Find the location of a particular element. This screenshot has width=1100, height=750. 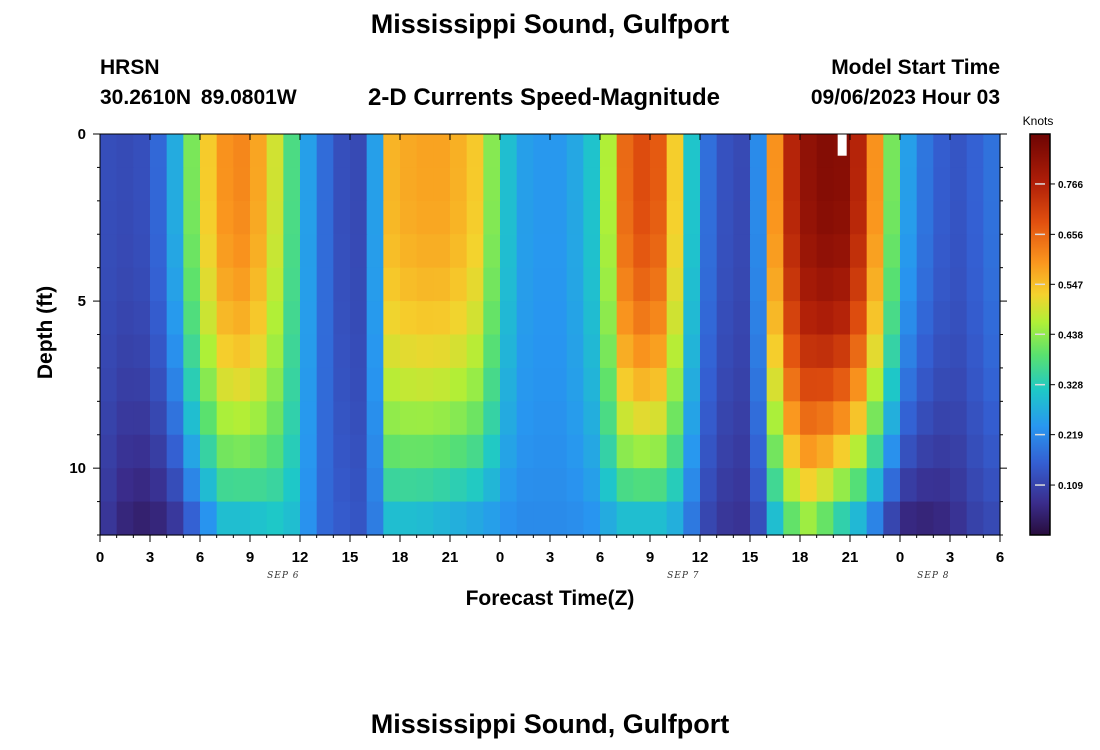

station-id: HRSN is located at coordinates (130, 67).